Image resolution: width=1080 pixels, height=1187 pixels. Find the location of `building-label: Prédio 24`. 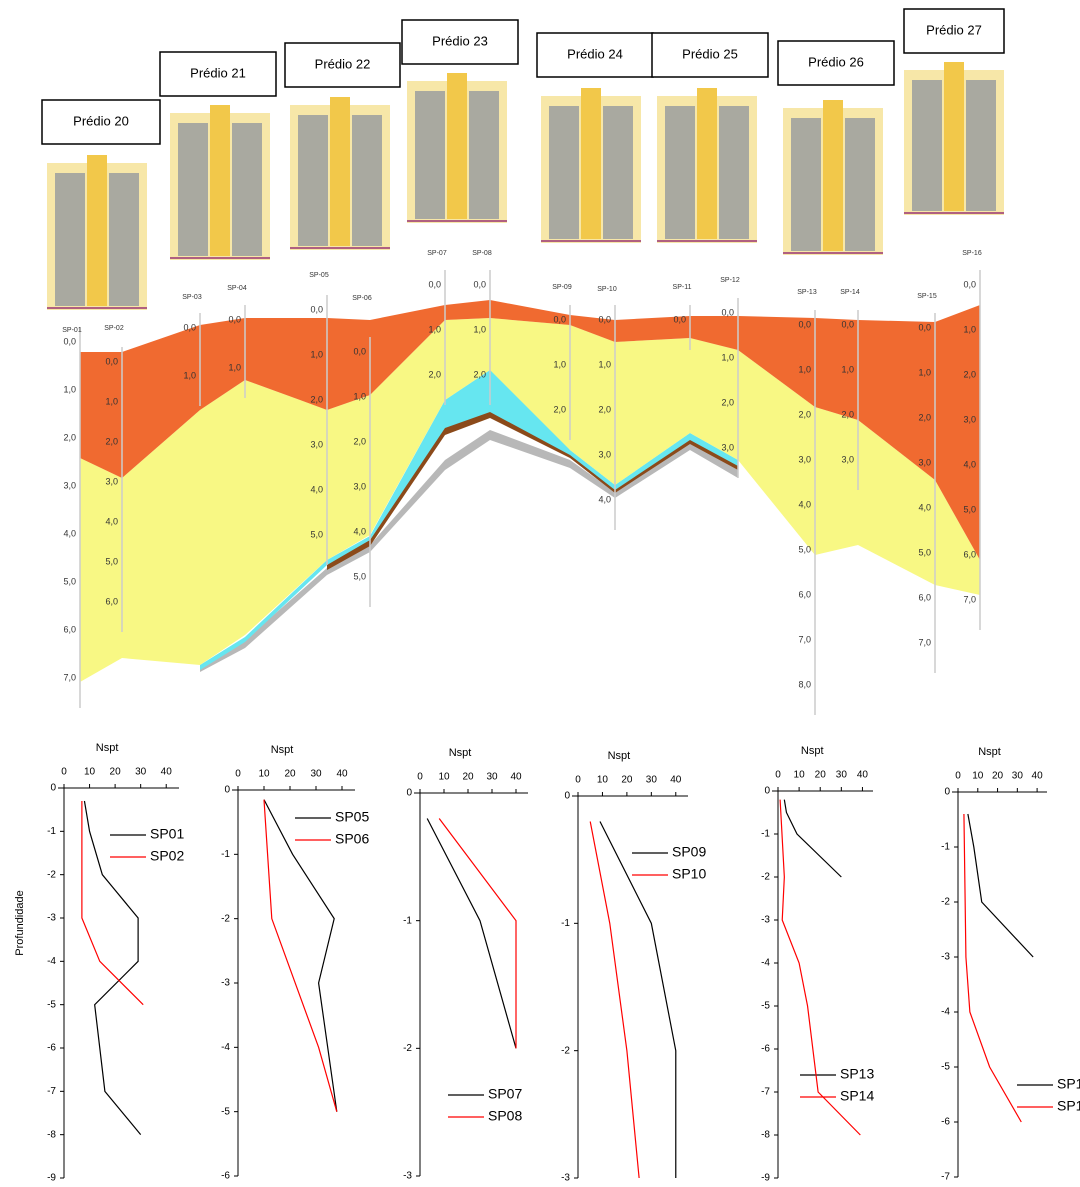

building-label: Prédio 24 is located at coordinates (595, 53).